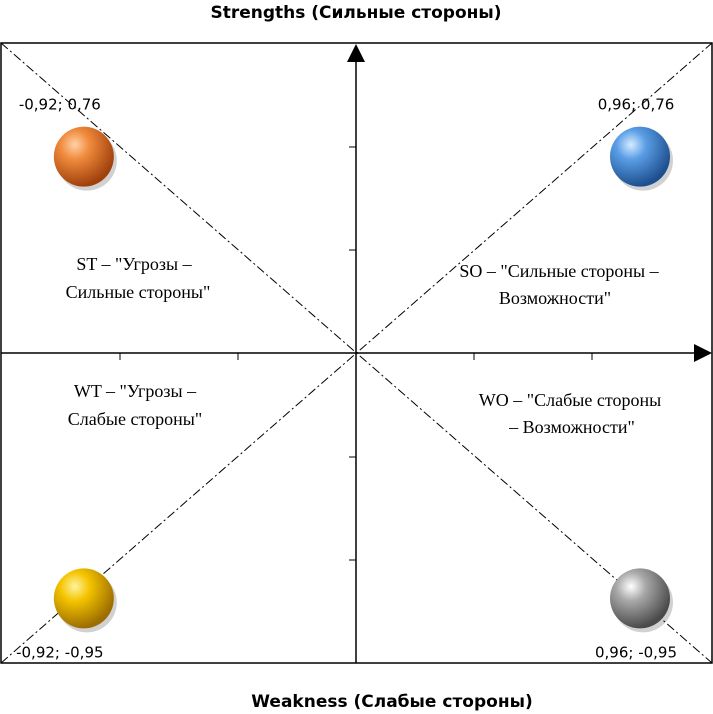 The image size is (713, 714). I want to click on quadrant-label-st-1: ST – "Угрозы –, so click(134, 264).